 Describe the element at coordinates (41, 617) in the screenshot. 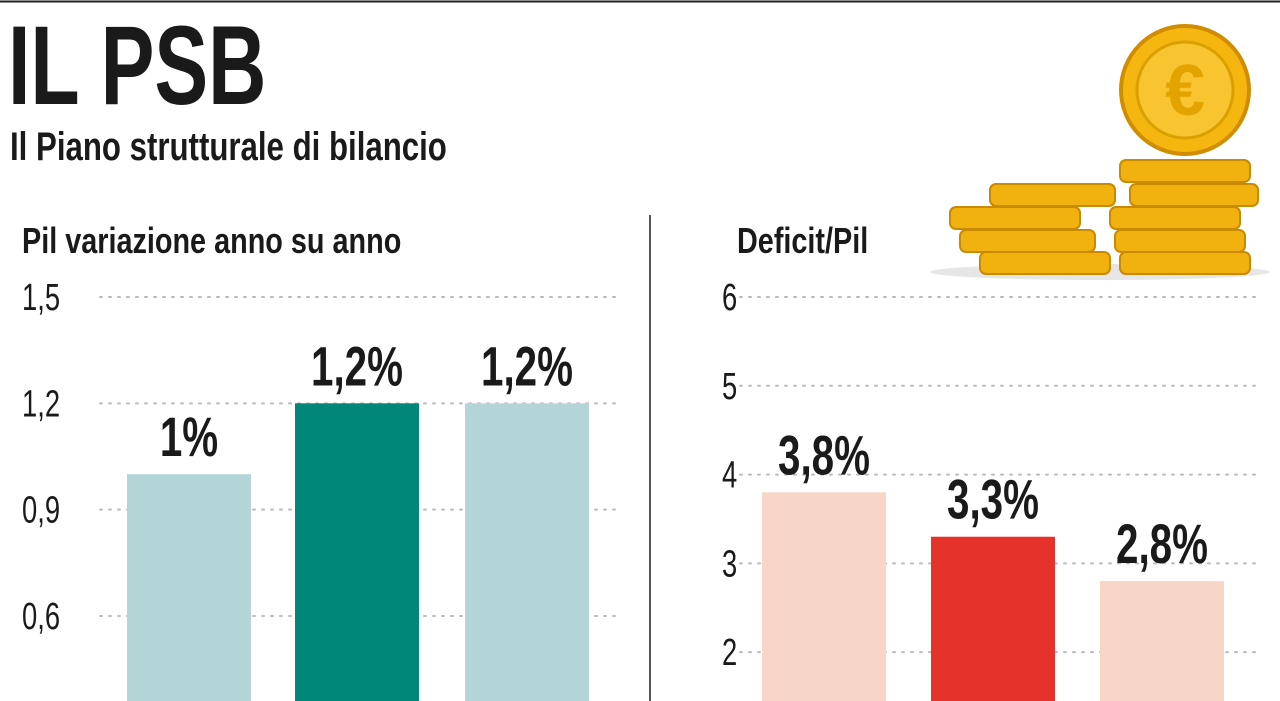

I see `y-tick-label: 0,6` at that location.